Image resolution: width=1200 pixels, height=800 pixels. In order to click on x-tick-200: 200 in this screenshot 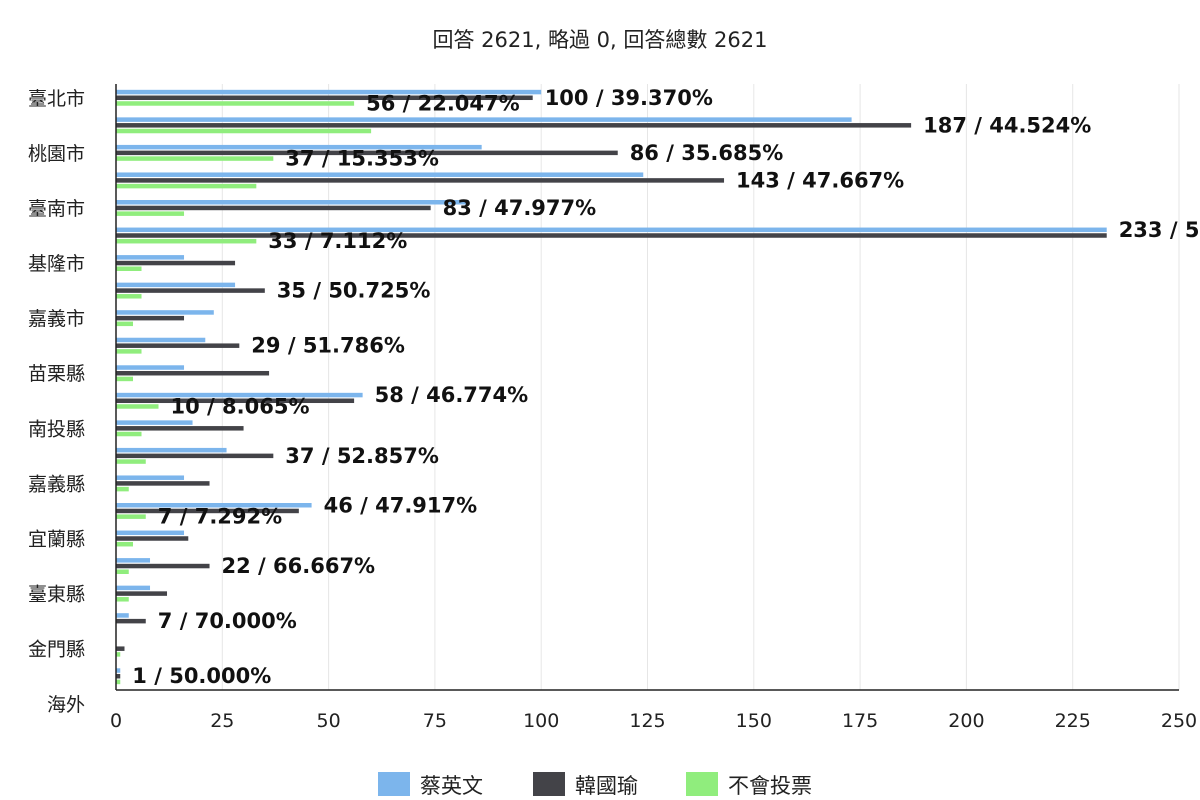, I will do `click(966, 721)`.